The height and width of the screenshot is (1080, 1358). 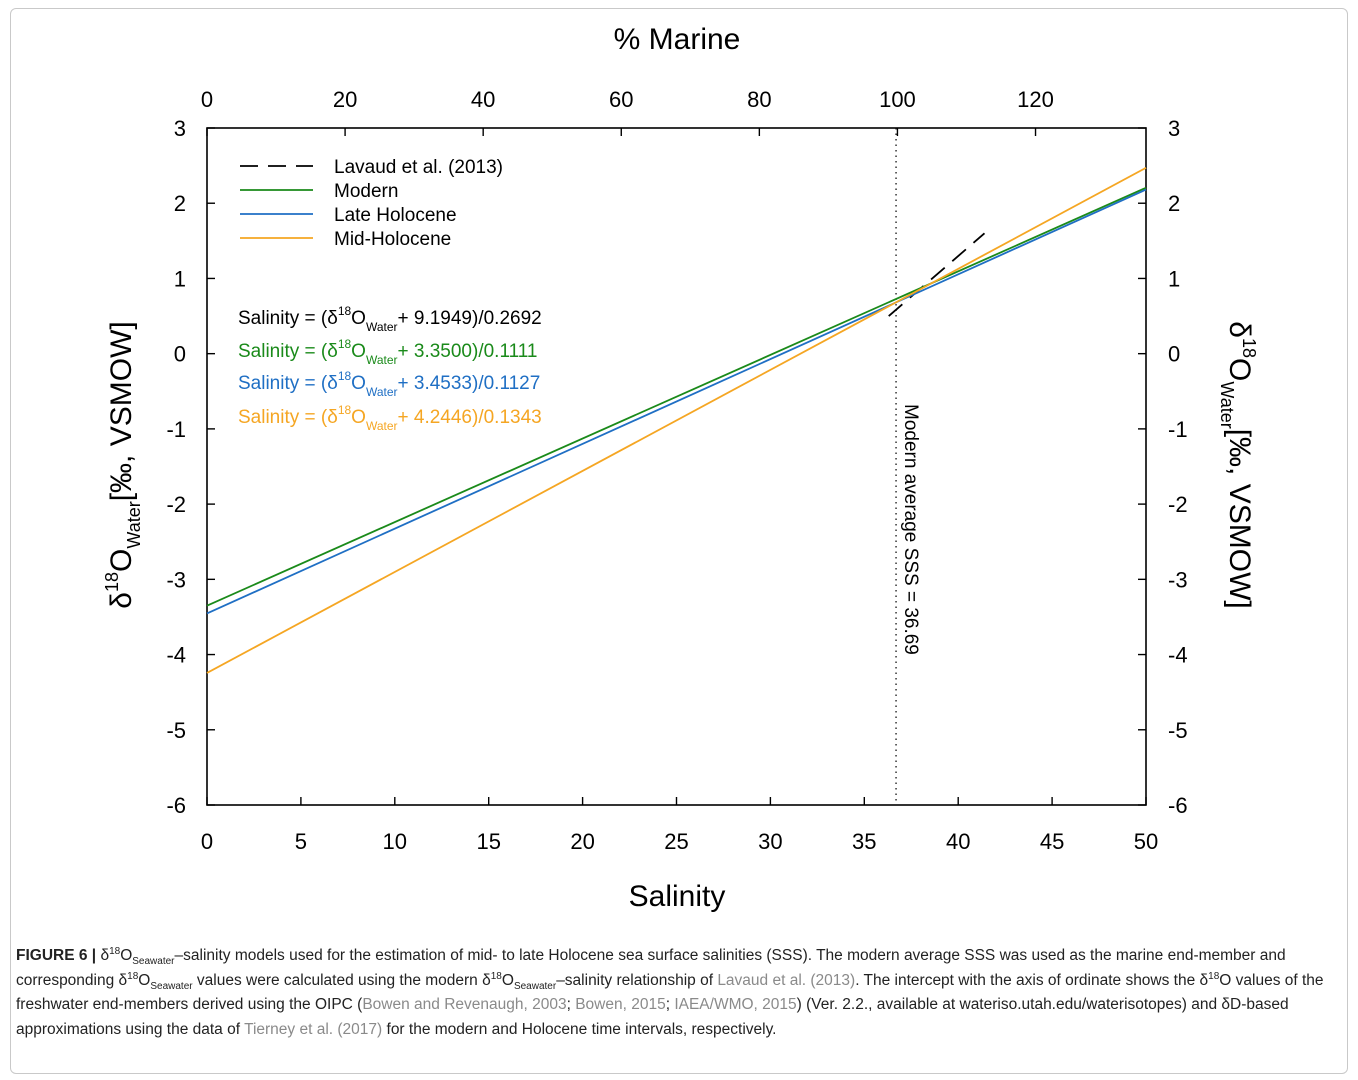 I want to click on x-tick-label: 50, so click(x=1146, y=841).